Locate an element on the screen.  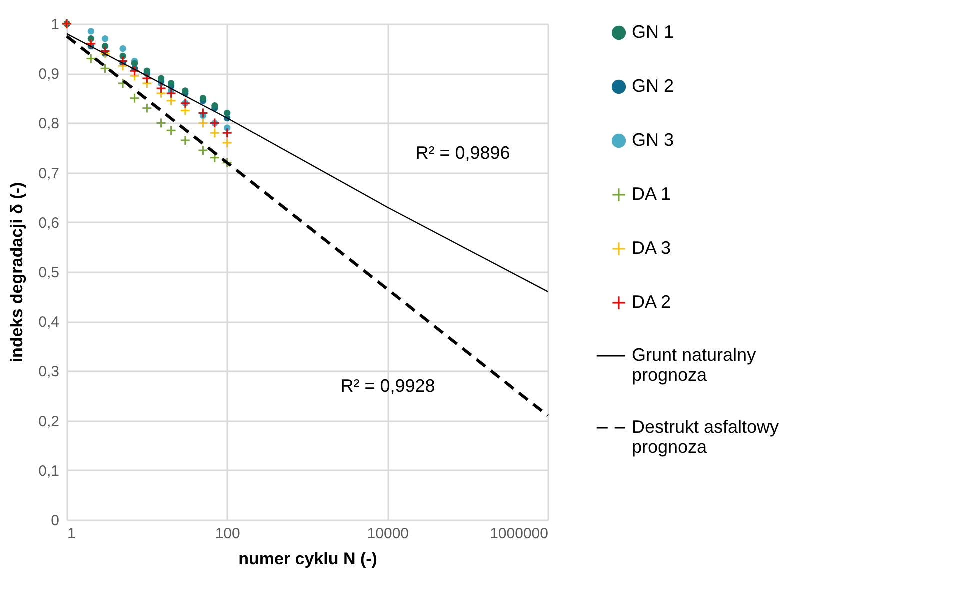
legend-label: Grunt naturalny prognoza is located at coordinates (694, 365).